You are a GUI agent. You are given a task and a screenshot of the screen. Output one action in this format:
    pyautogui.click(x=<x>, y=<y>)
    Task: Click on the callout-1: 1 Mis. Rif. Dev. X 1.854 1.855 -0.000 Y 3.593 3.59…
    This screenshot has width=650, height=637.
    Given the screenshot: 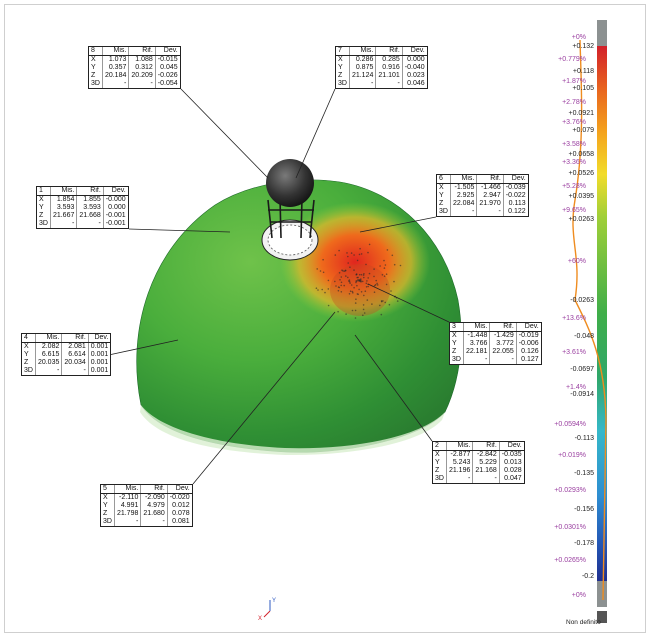 What is the action you would take?
    pyautogui.click(x=82, y=207)
    